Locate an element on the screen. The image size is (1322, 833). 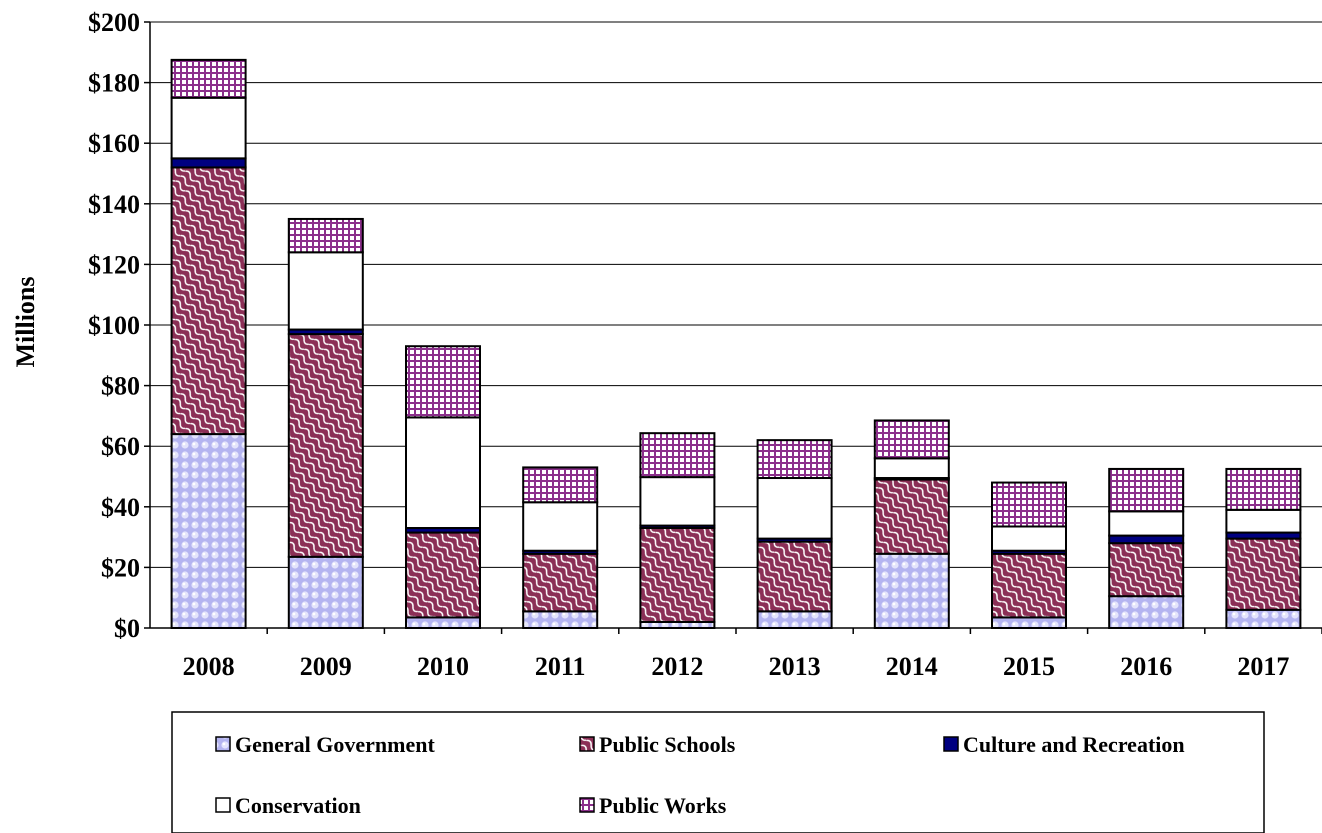
legend-item-public-works: Public Works is located at coordinates (653, 805).